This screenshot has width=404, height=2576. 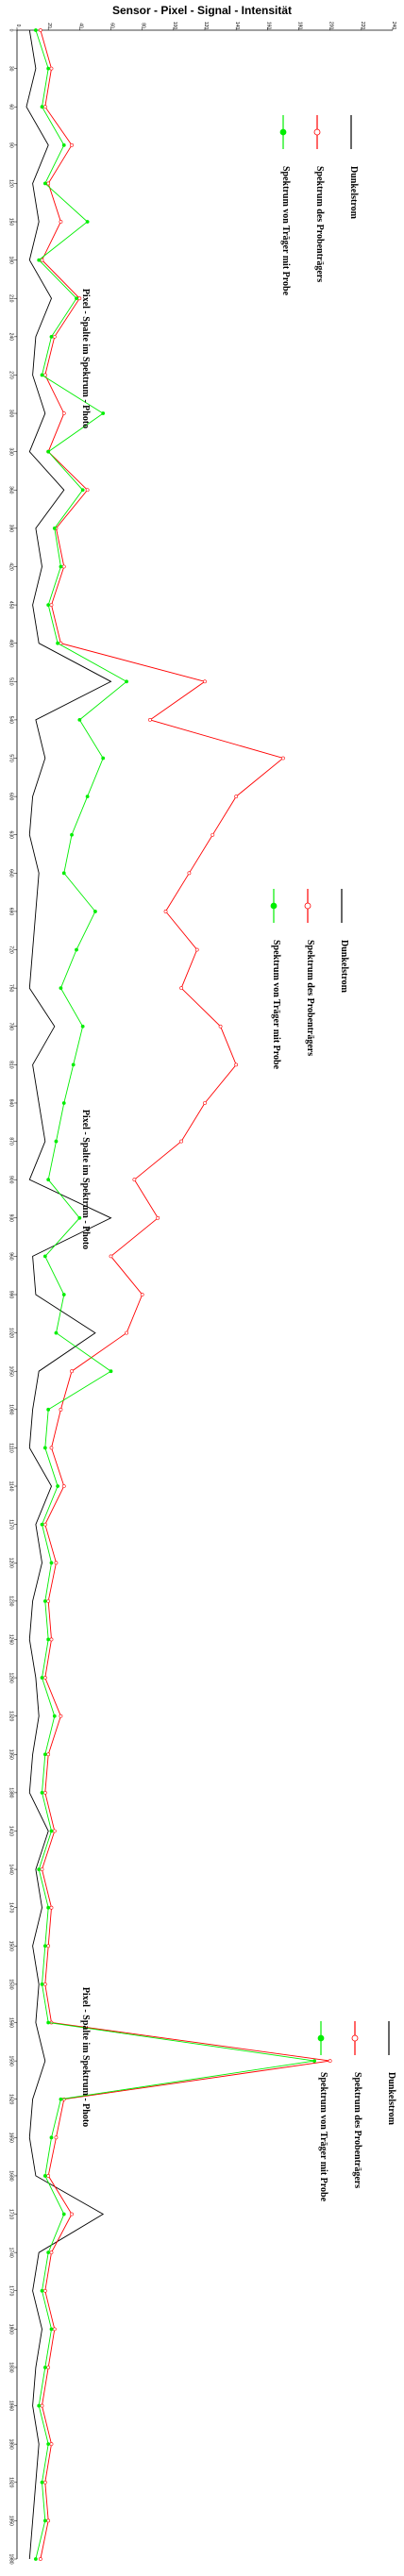 What do you see at coordinates (143, 25) in the screenshot?
I see `y-tick-label: 80` at bounding box center [143, 25].